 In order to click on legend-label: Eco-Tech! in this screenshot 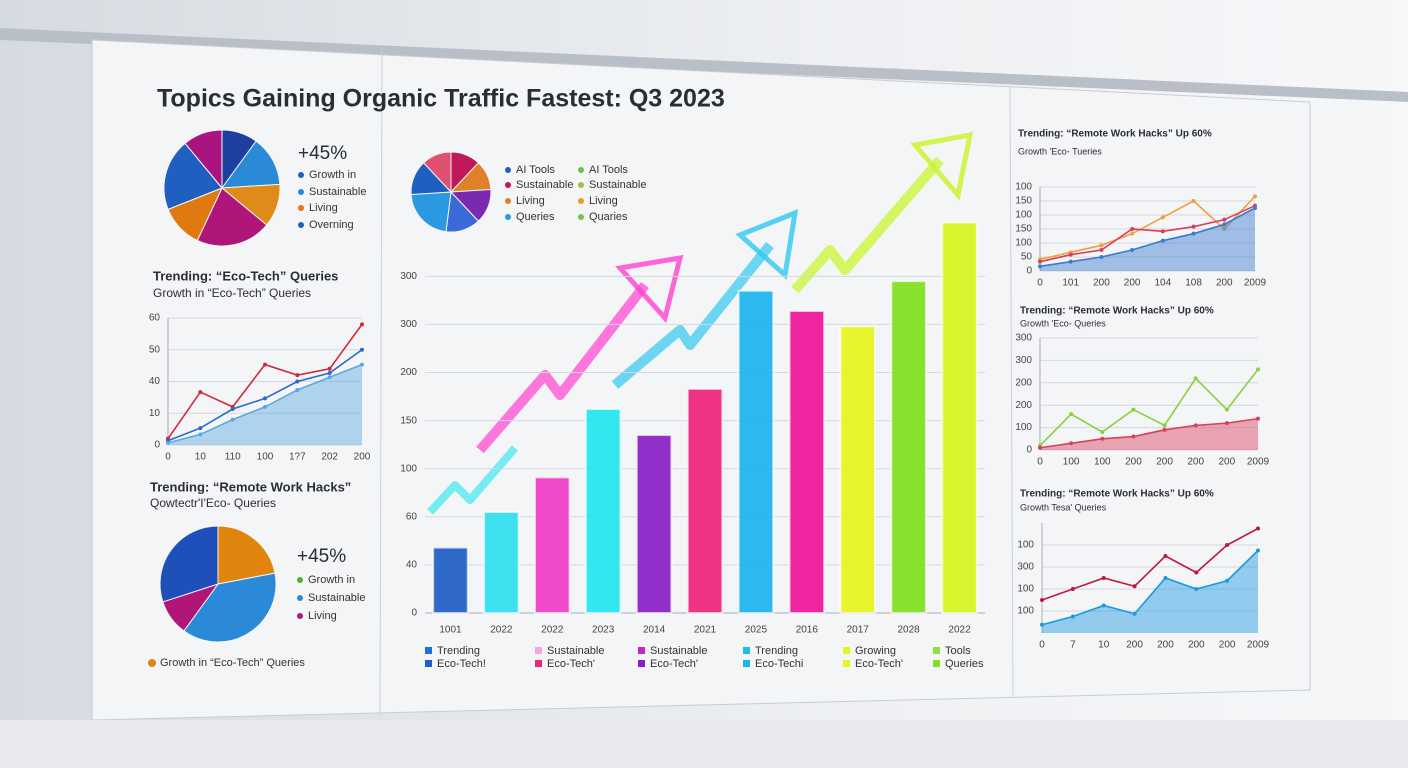, I will do `click(461, 664)`.